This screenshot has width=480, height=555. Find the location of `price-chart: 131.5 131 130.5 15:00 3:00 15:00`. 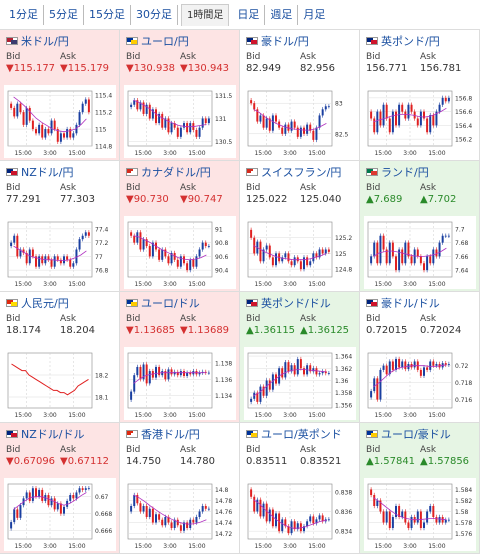

price-chart: 131.5 131 130.5 15:00 3:00 15:00 is located at coordinates (180, 121).